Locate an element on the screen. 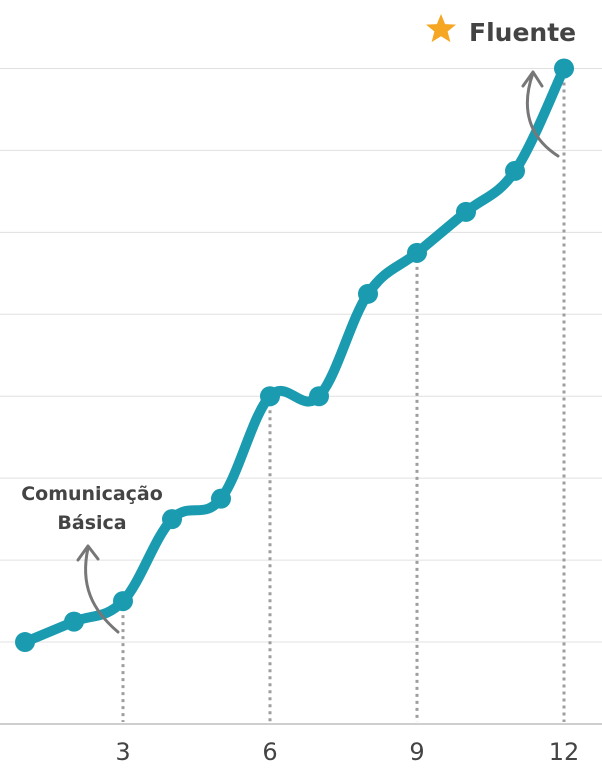 The image size is (602, 768). x-tick-label: 12 is located at coordinates (564, 752).